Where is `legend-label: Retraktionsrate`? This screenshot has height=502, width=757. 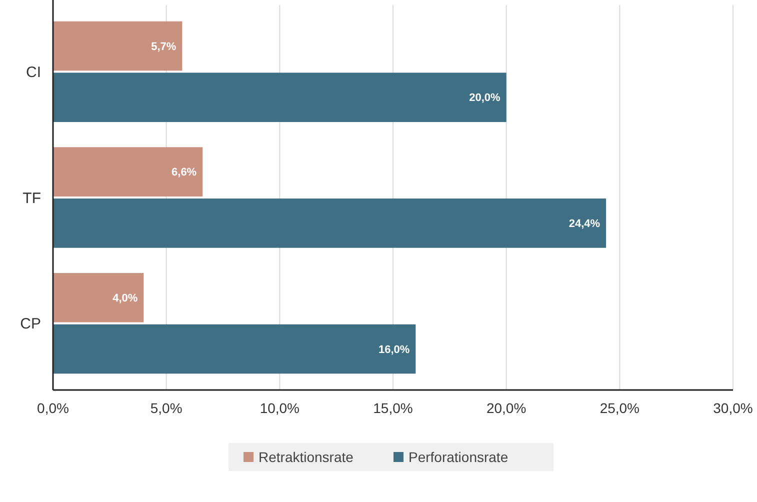 legend-label: Retraktionsrate is located at coordinates (306, 456).